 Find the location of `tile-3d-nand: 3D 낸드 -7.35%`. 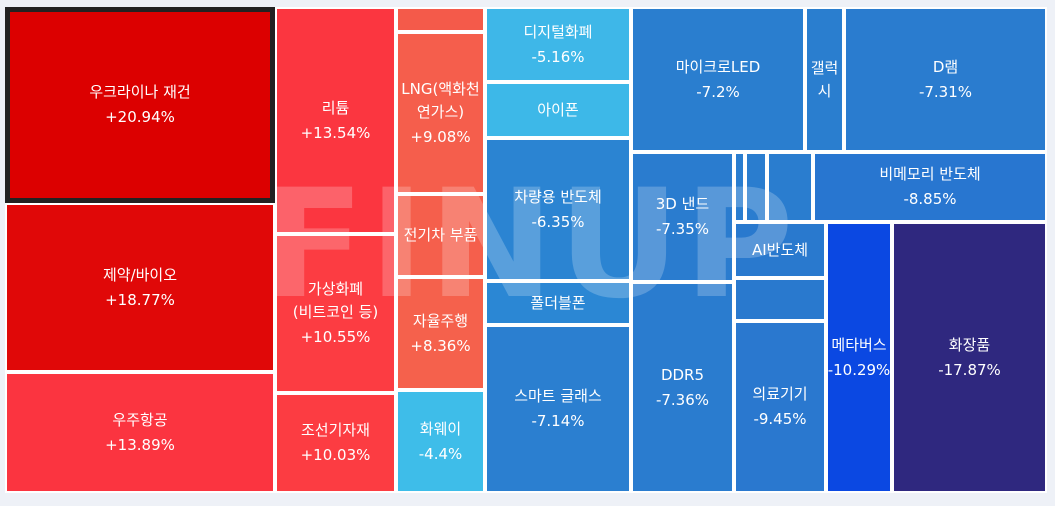

tile-3d-nand: 3D 낸드 -7.35% is located at coordinates (682, 217).